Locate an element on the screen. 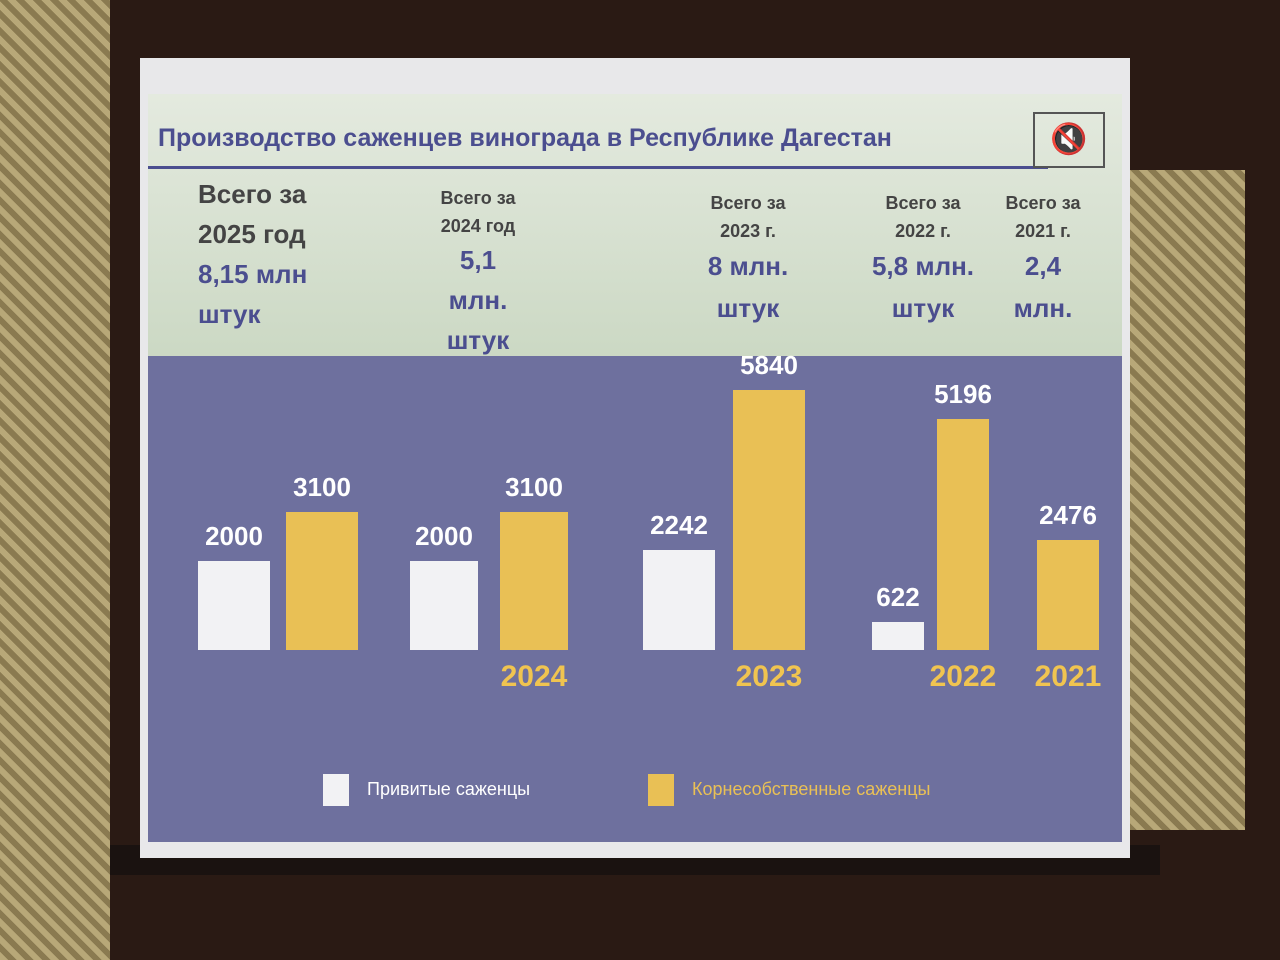 Image resolution: width=1280 pixels, height=960 pixels. total-2024: Всего за 2024 год 5,1 млн. штук is located at coordinates (478, 271).